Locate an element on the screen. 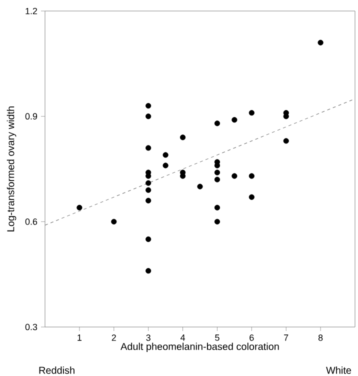 Image resolution: width=358 pixels, height=376 pixels. x-tick-label: 2 is located at coordinates (114, 337).